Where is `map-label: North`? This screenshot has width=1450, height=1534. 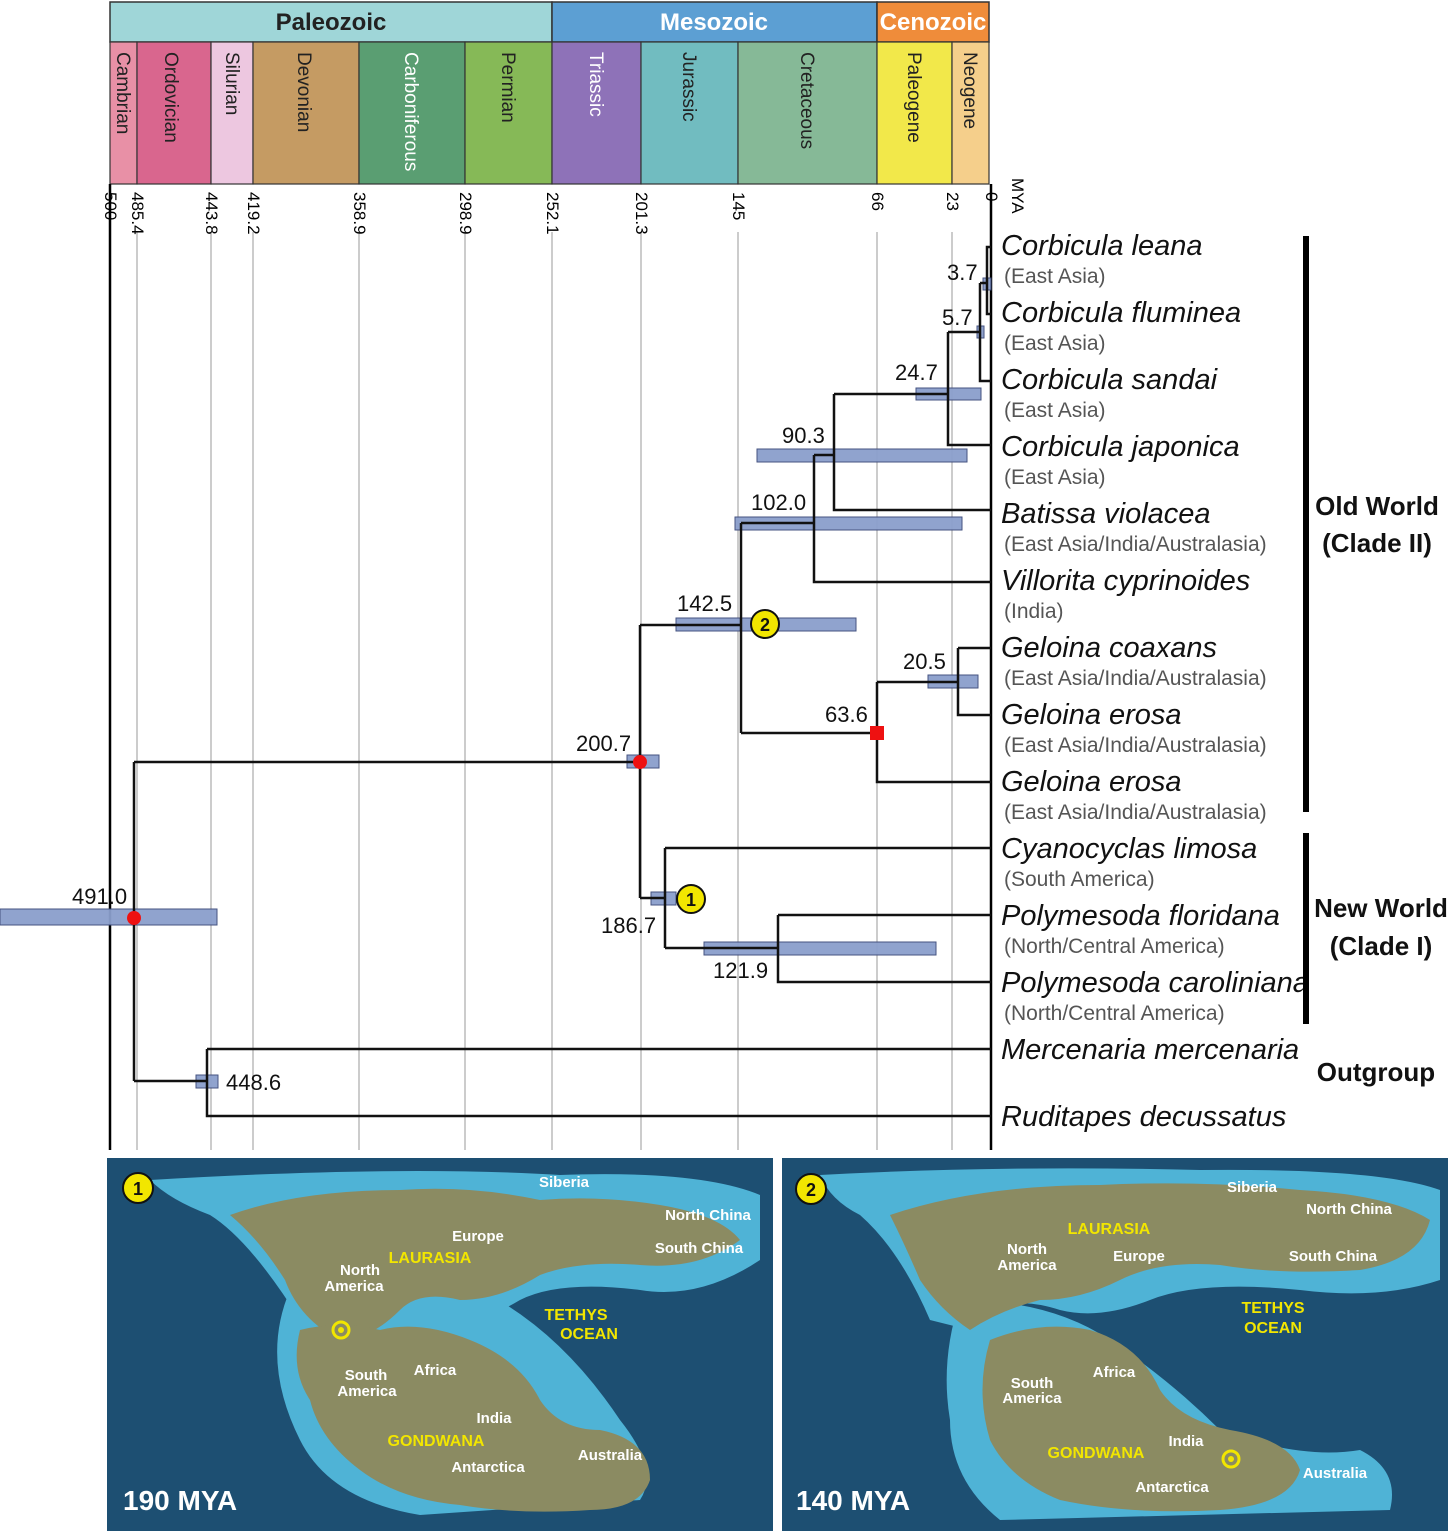 map-label: North is located at coordinates (1027, 1249).